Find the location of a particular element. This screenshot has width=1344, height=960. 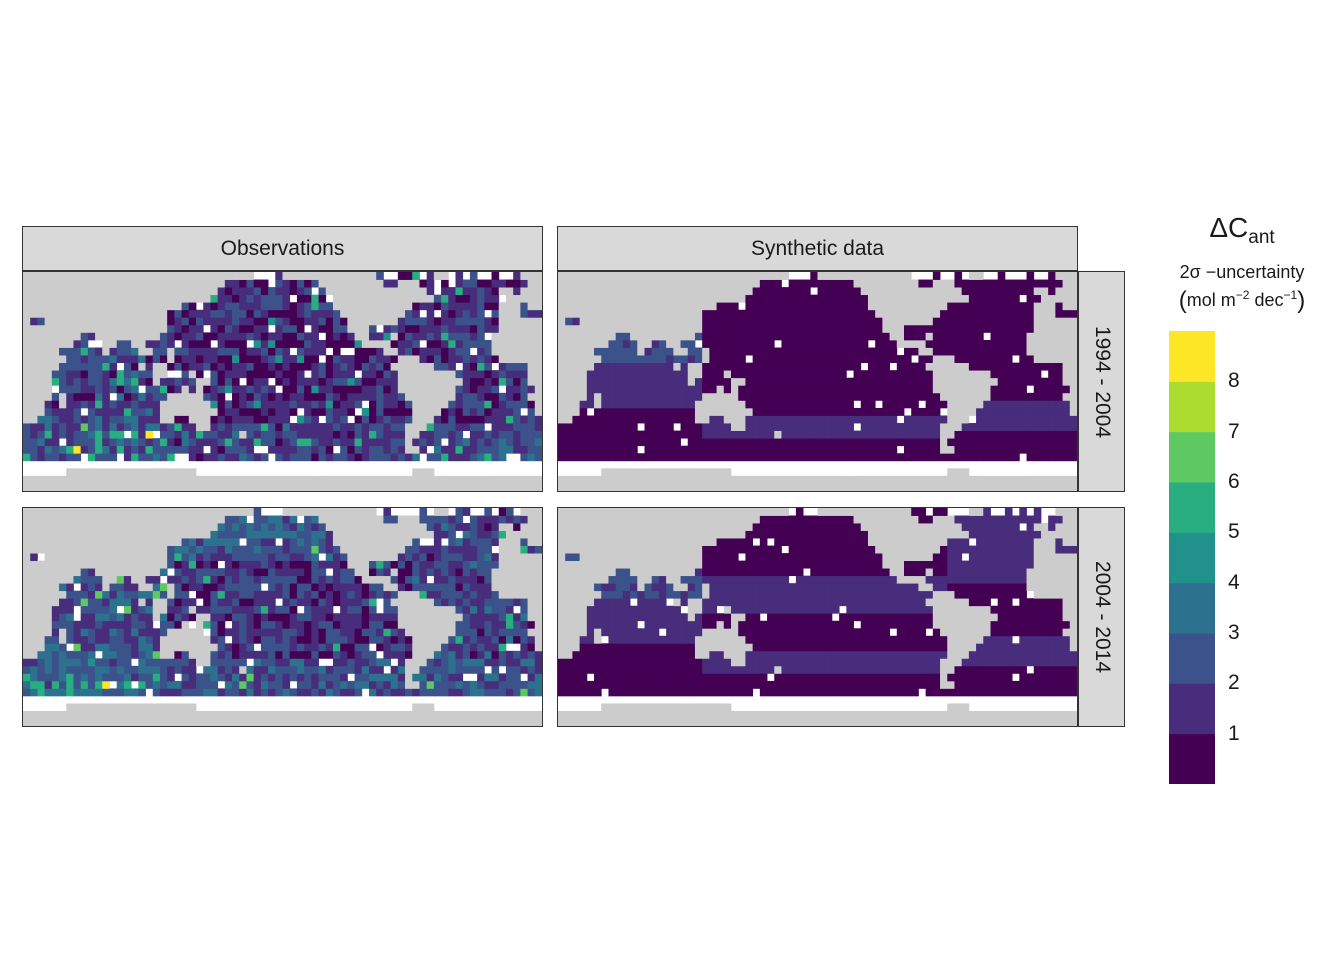

antarctica-land is located at coordinates (282, 483).